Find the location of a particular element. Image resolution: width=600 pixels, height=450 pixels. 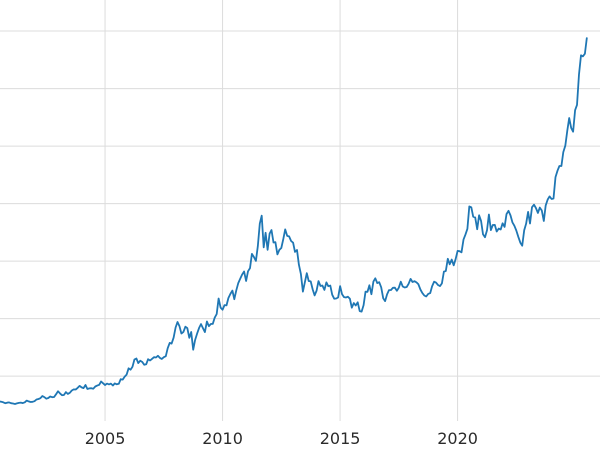

x-tick-label: 2015 is located at coordinates (340, 438).